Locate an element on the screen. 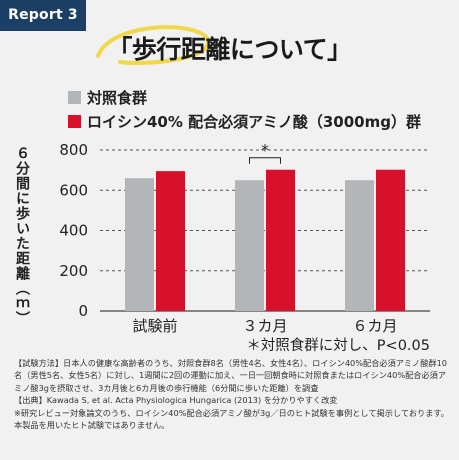 The height and width of the screenshot is (460, 459). legend-item-leucine: ロイシン40% 配合必須アミノ酸（3000mg）群 is located at coordinates (244, 121).